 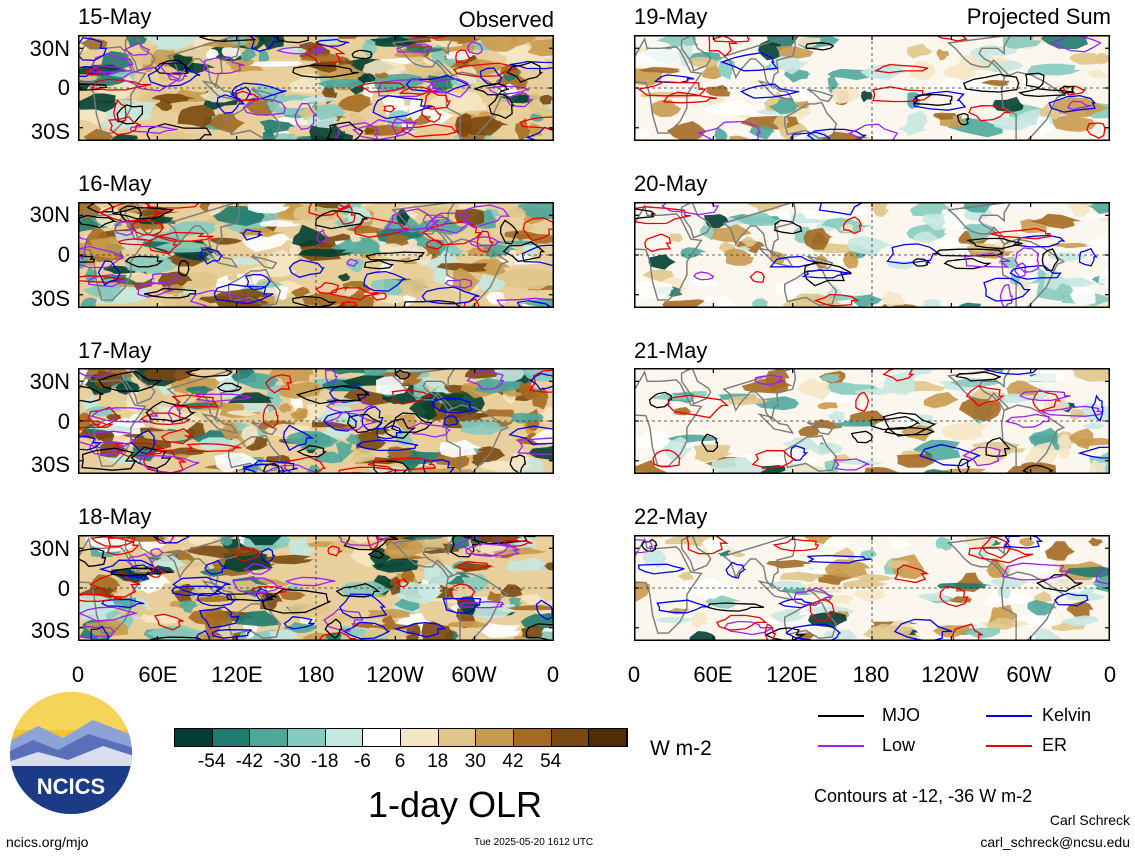 I want to click on colorbar-tick-label: 18, so click(x=438, y=761).